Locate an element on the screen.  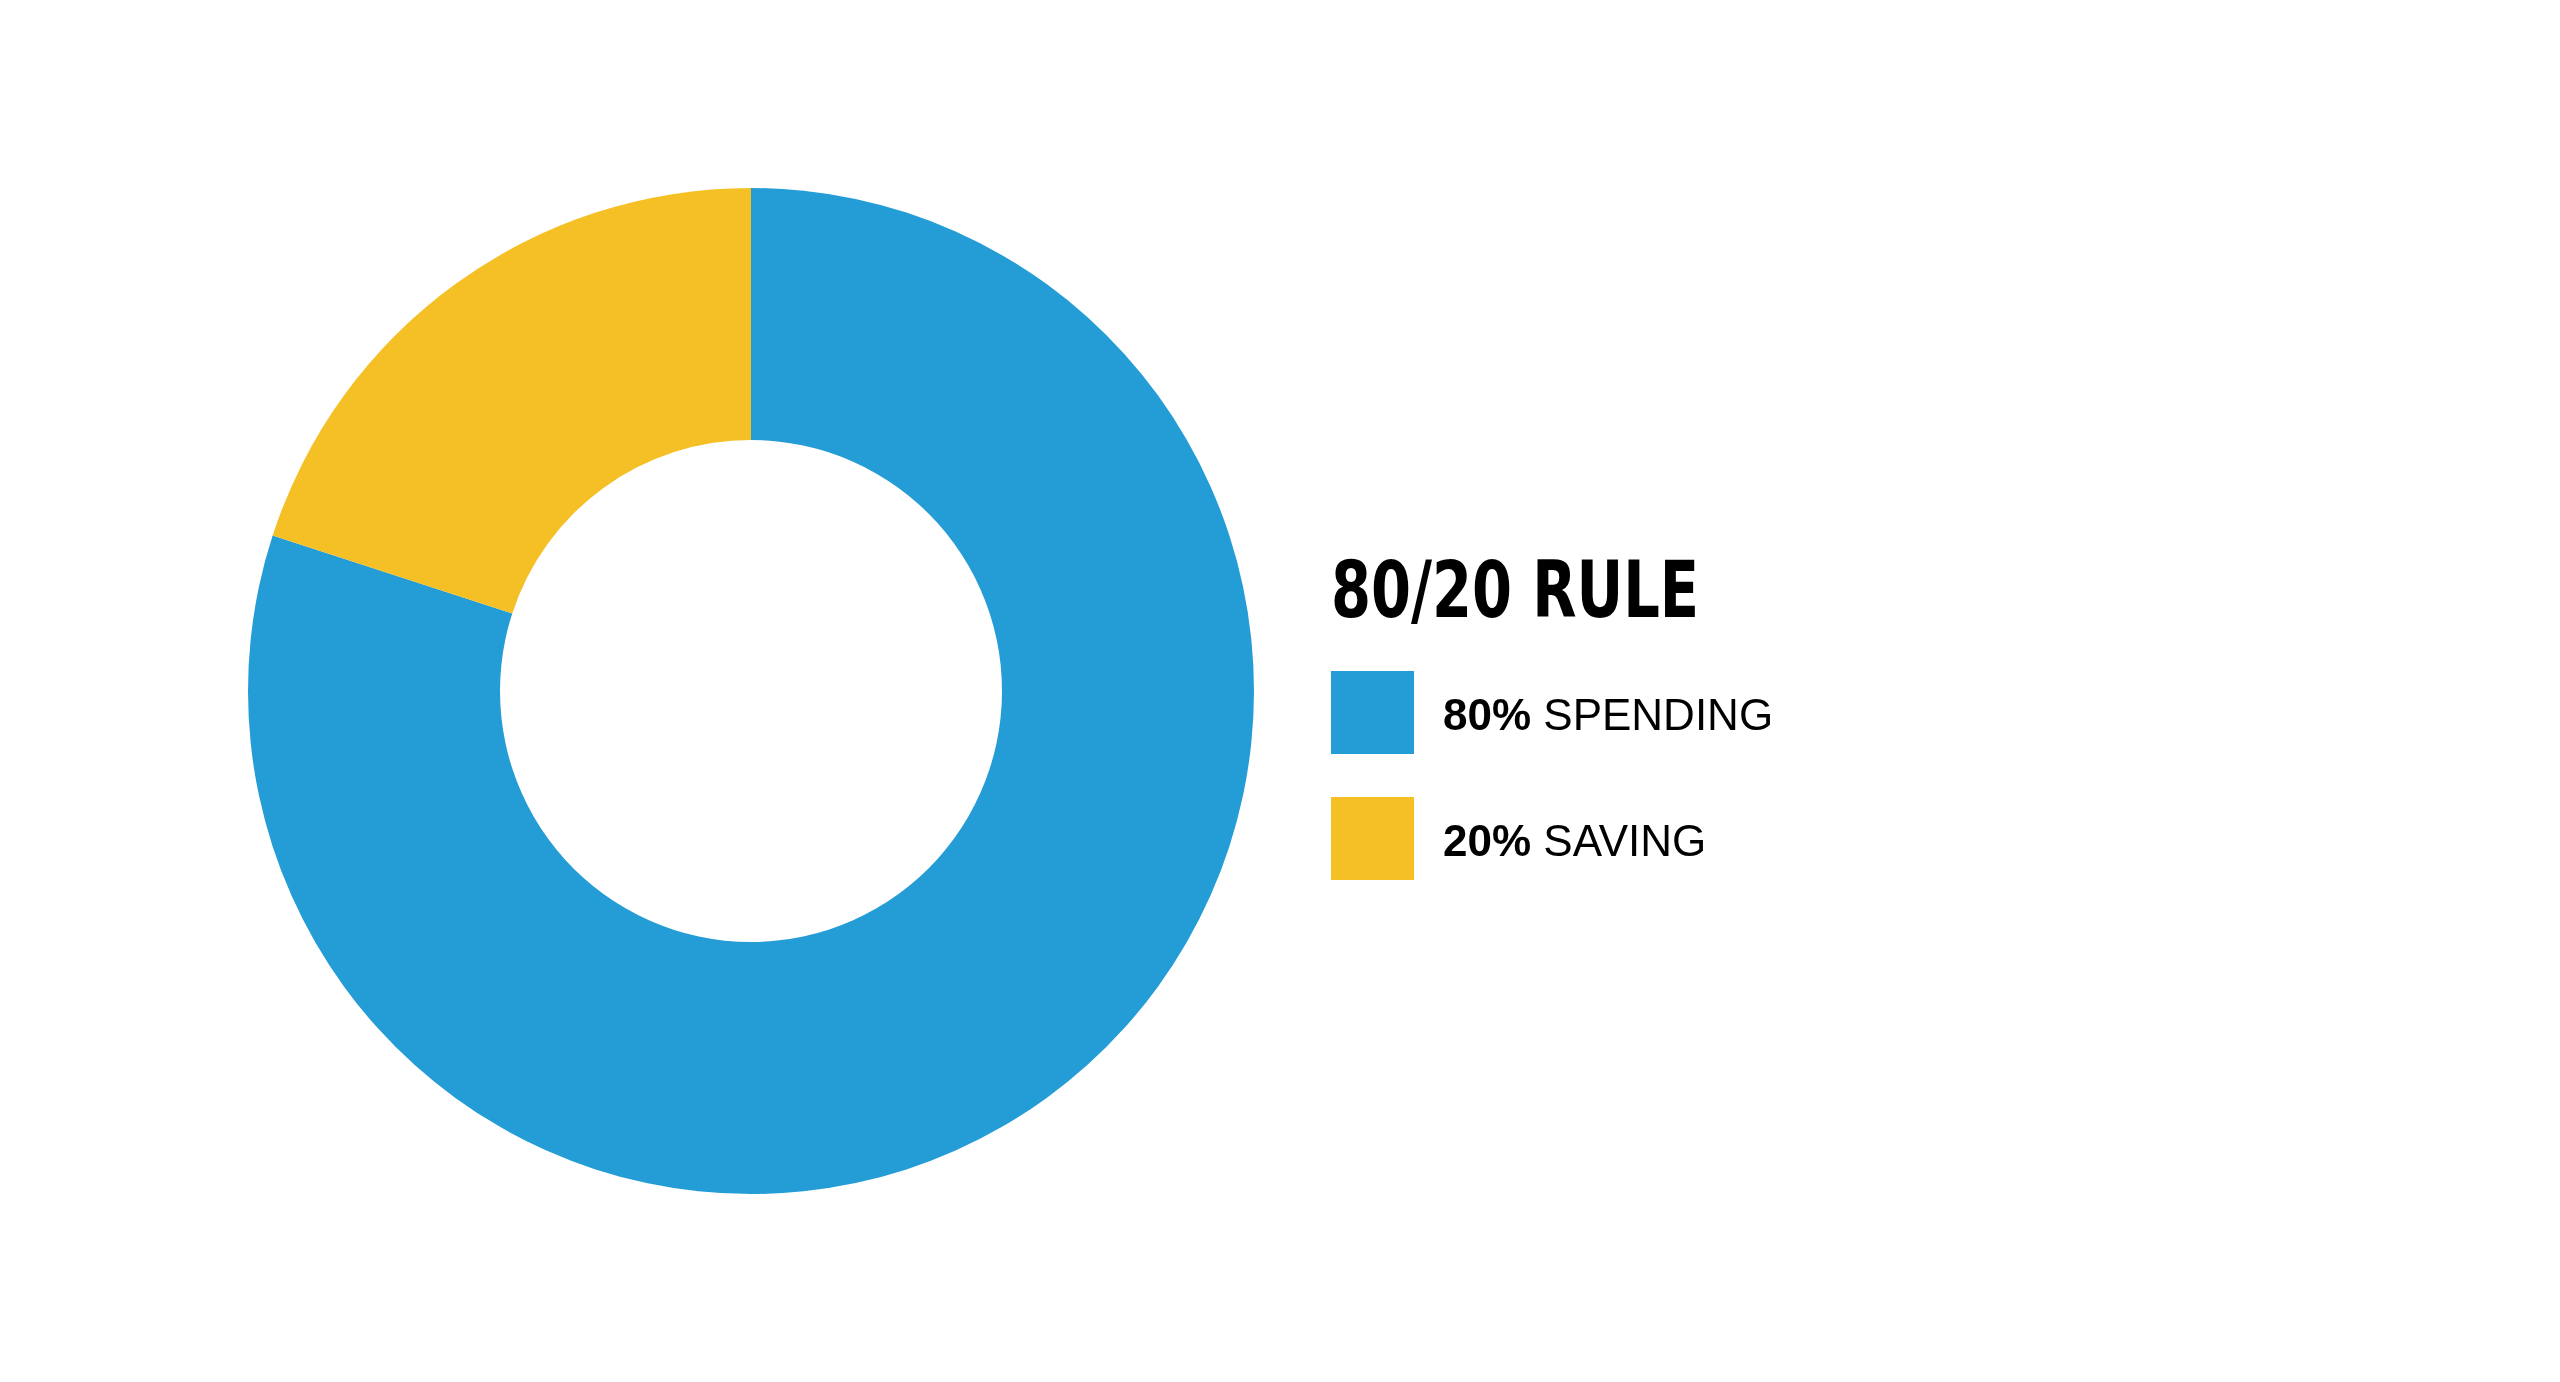
legend-title: 80/20 RULE is located at coordinates (1515, 590).